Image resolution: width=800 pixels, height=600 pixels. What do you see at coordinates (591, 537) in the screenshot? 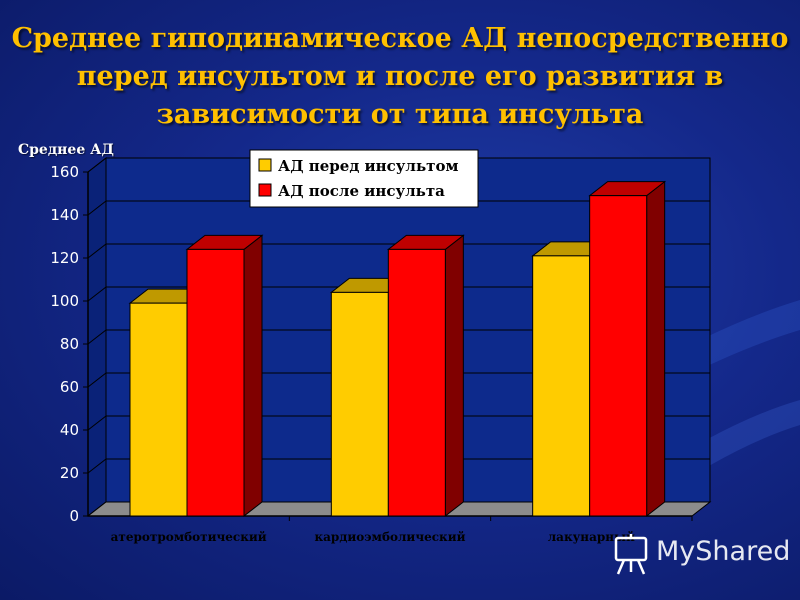
I see `x-tick-label: лакунарный` at bounding box center [591, 537].